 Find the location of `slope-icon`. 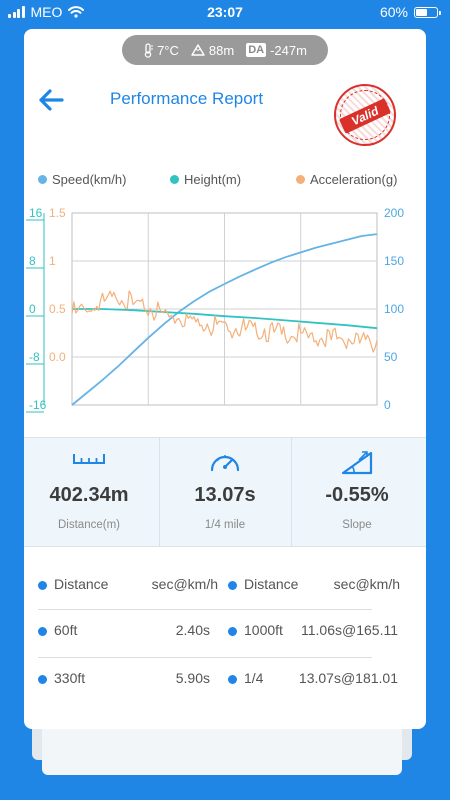

slope-icon is located at coordinates (357, 463).